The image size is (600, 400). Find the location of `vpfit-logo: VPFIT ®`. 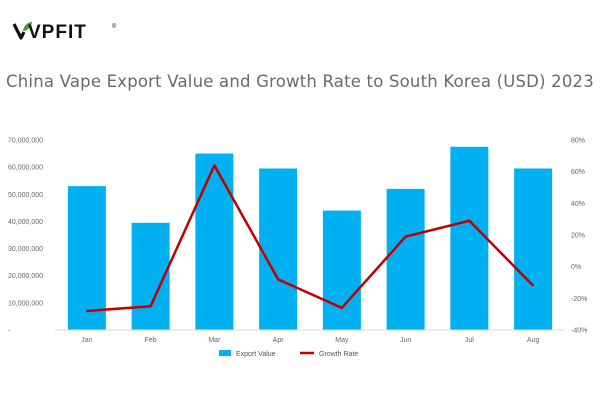

vpfit-logo: VPFIT ® is located at coordinates (64, 32).